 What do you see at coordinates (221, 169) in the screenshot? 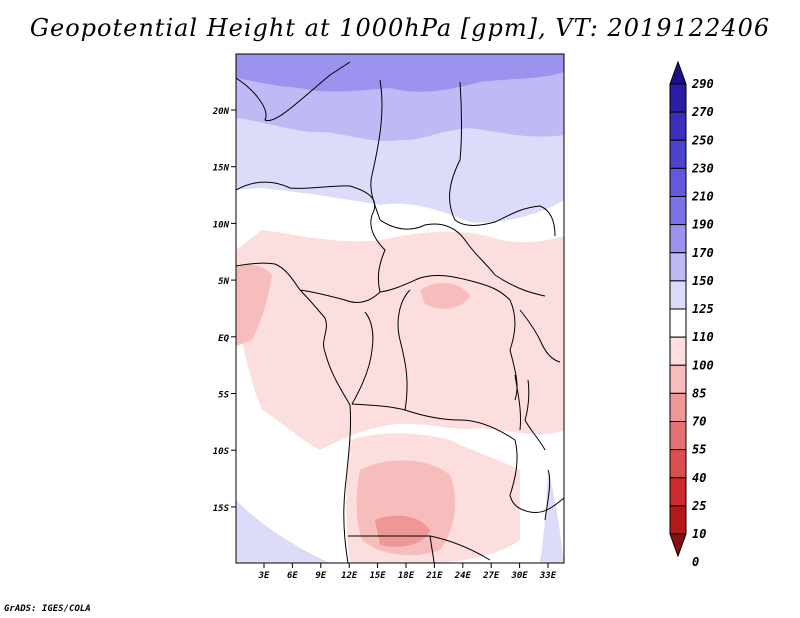
I see `lat-tick-label: 15N` at bounding box center [221, 169].